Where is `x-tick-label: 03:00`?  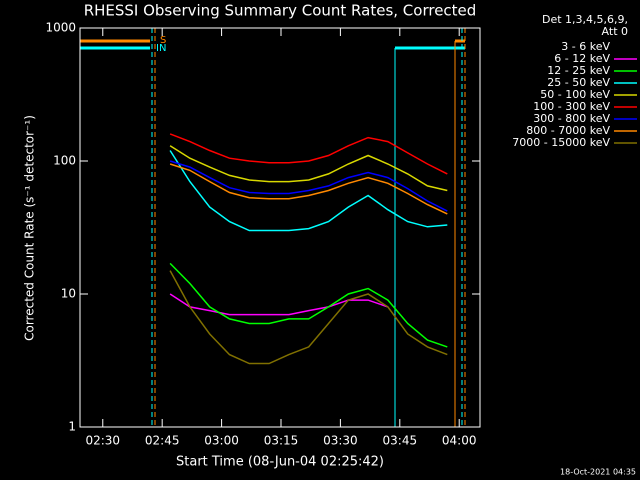 x-tick-label: 03:00 is located at coordinates (221, 441).